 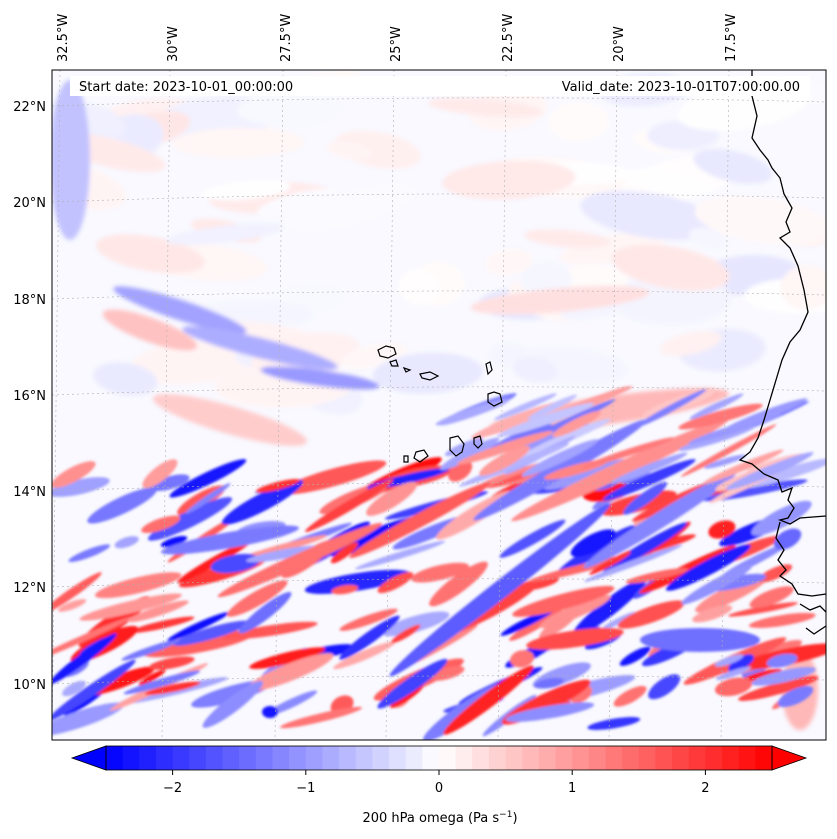 What do you see at coordinates (439, 788) in the screenshot?
I see `colorbar-tick-label: 0` at bounding box center [439, 788].